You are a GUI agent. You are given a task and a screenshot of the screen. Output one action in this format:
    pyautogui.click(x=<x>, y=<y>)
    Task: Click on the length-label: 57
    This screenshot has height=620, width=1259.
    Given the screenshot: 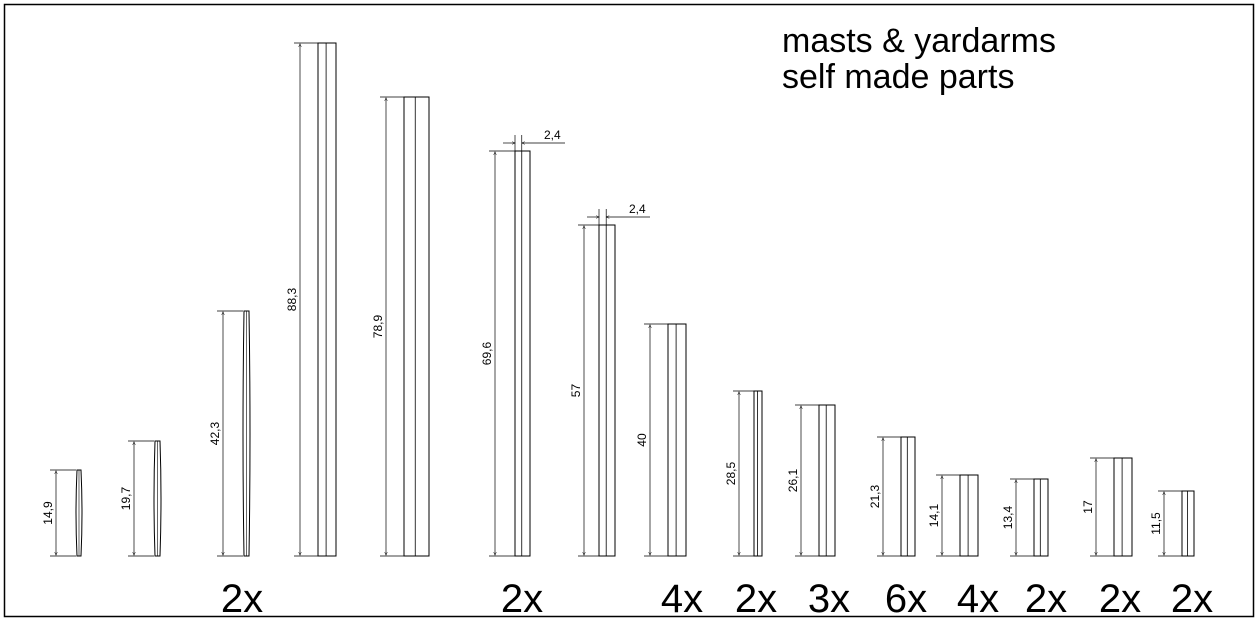 What is the action you would take?
    pyautogui.click(x=576, y=391)
    